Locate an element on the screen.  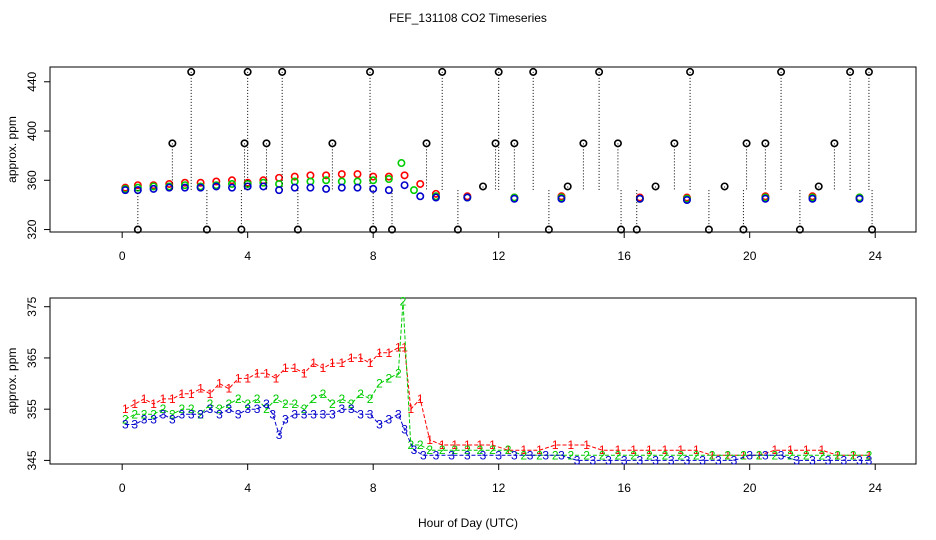
x-tick-label: 20 is located at coordinates (750, 256).